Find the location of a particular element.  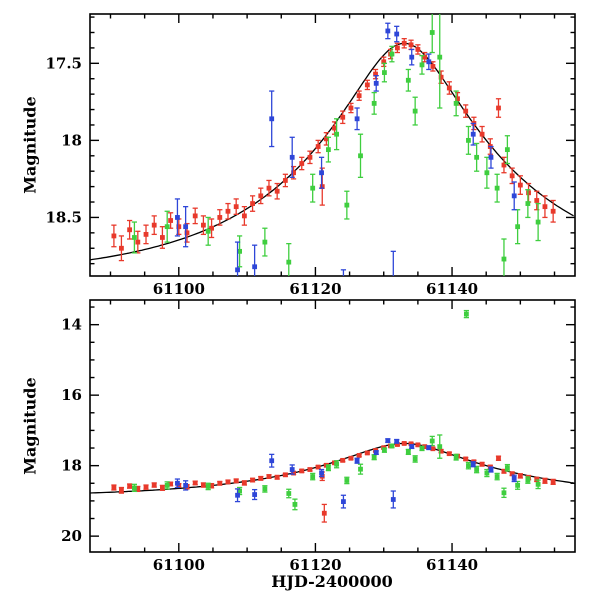

x-axis-label: HJD-2400000 is located at coordinates (332, 581).